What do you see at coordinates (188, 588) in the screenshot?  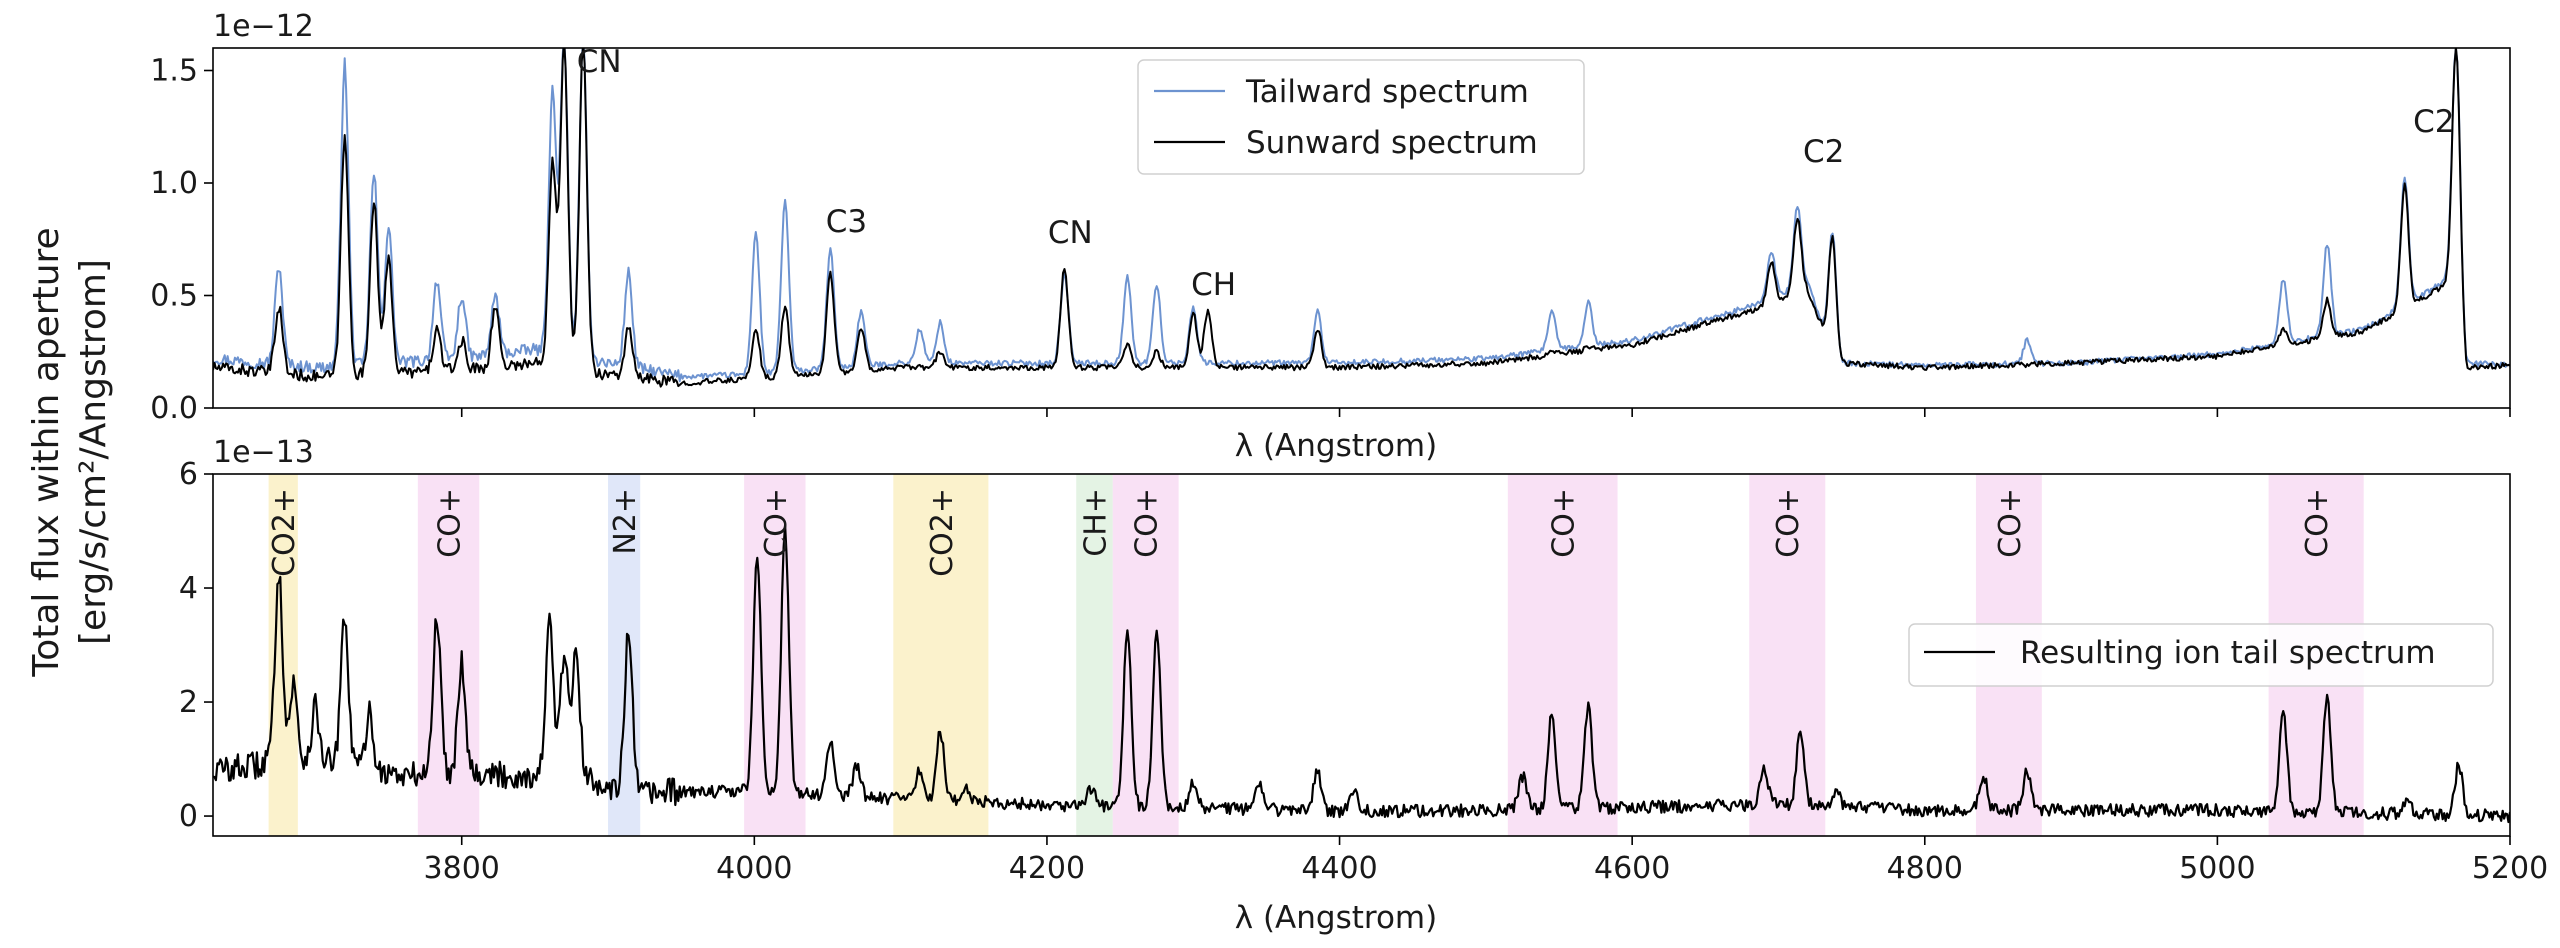 I see `y-tick-label: 4` at bounding box center [188, 588].